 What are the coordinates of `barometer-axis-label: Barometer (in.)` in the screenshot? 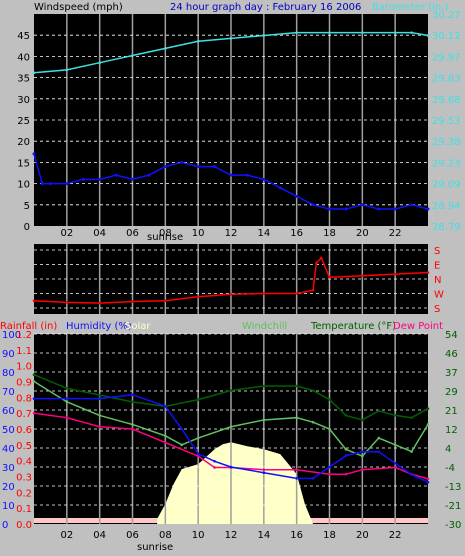 It's located at (410, 7).